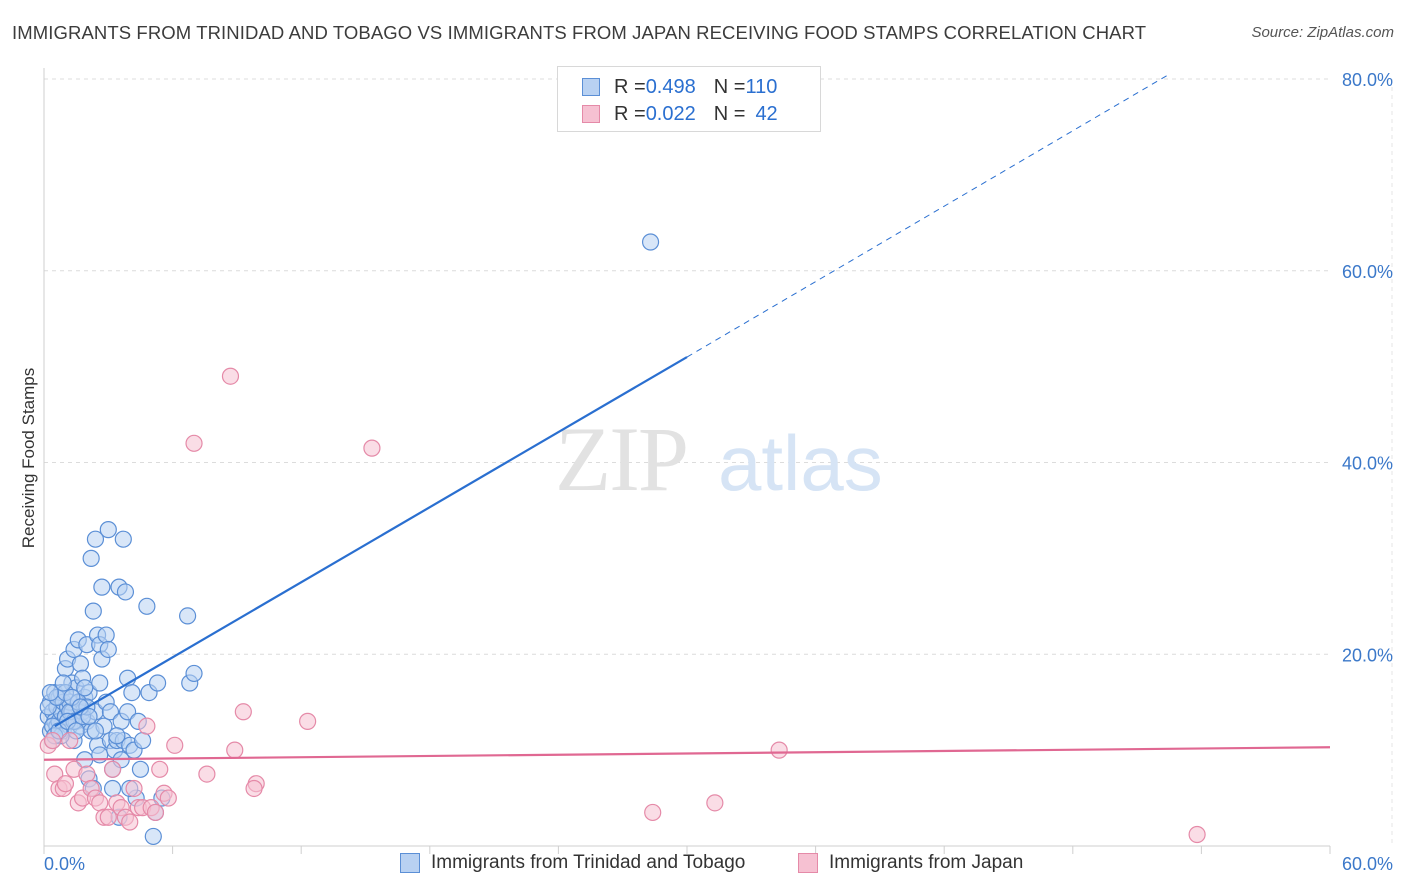 The height and width of the screenshot is (892, 1406). Describe the element at coordinates (64, 864) in the screenshot. I see `x-tick-label: 0.0%` at that location.